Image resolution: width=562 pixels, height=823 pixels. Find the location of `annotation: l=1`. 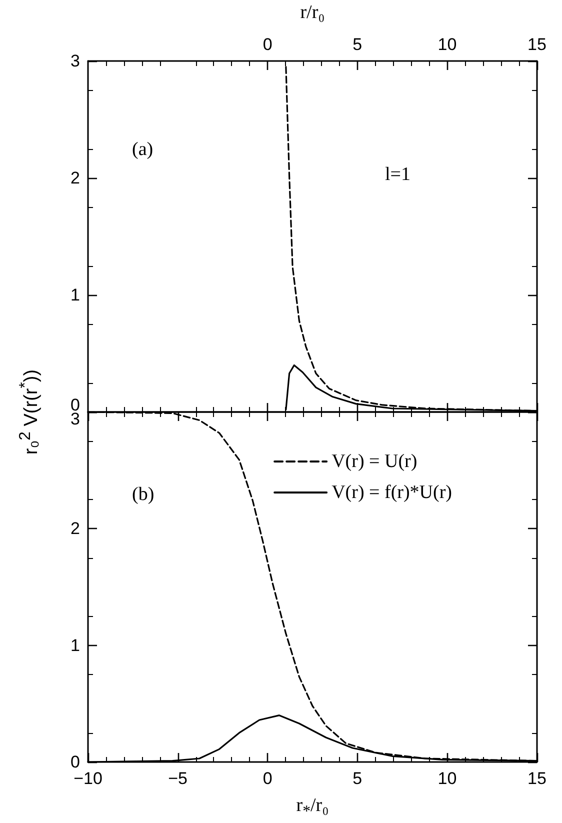

annotation: l=1 is located at coordinates (397, 174).